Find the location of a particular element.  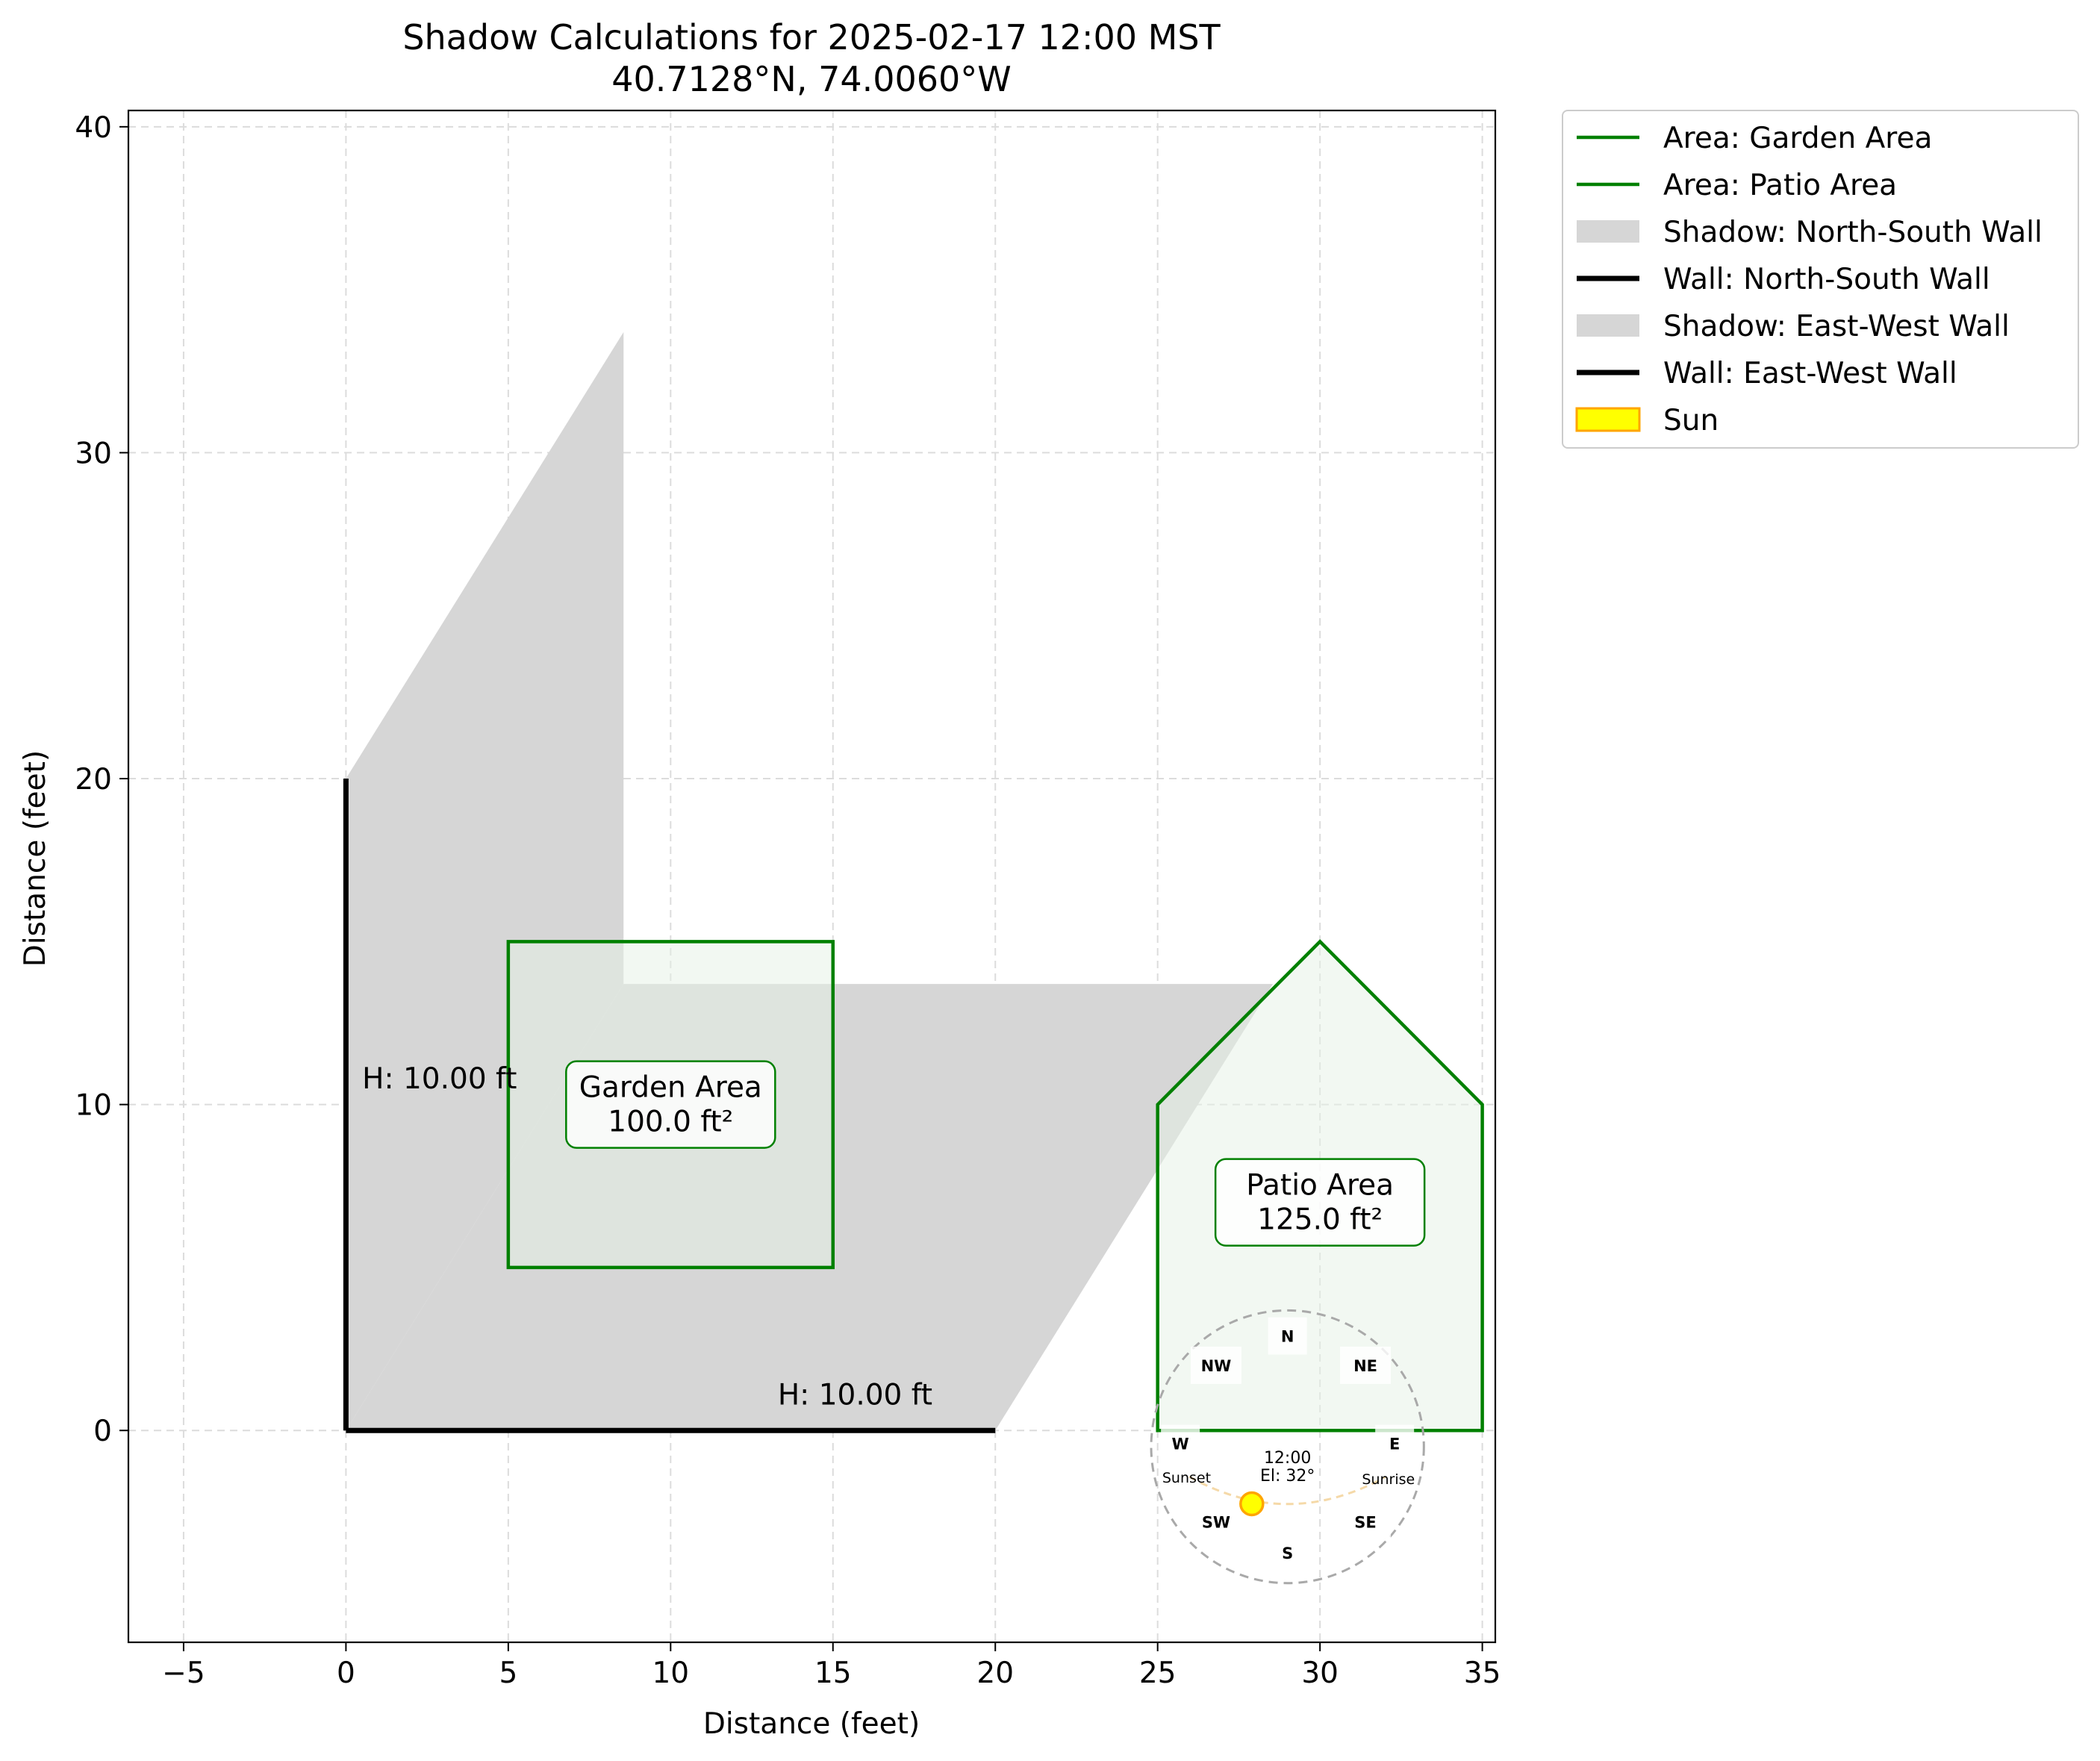

x-tick-label: 15 is located at coordinates (833, 1673).